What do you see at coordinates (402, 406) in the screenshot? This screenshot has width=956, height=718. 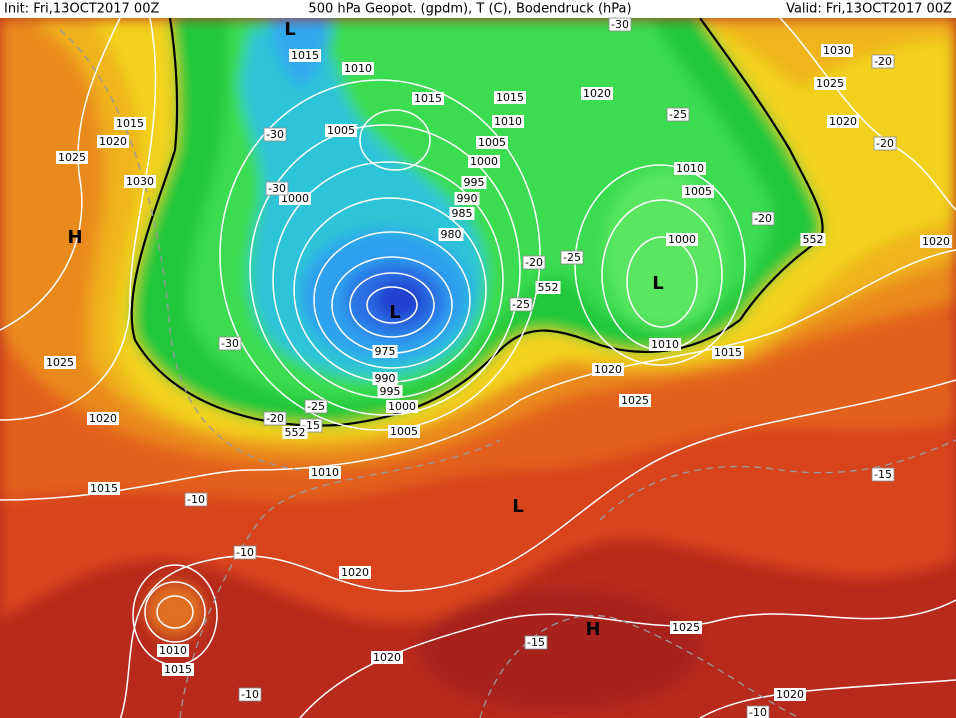 I see `isobar-label-text: 1000` at bounding box center [402, 406].